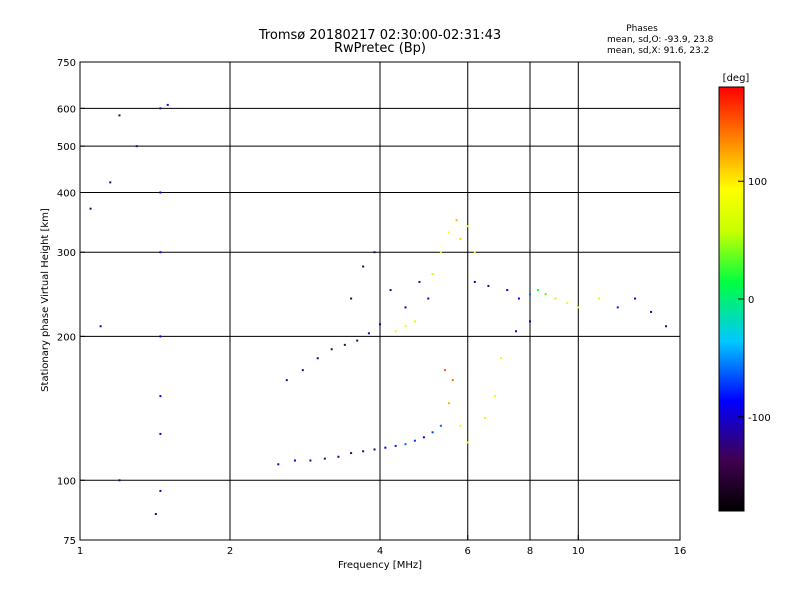 This screenshot has width=800, height=600. Describe the element at coordinates (759, 418) in the screenshot. I see `colorbar-tick-label: -100` at that location.